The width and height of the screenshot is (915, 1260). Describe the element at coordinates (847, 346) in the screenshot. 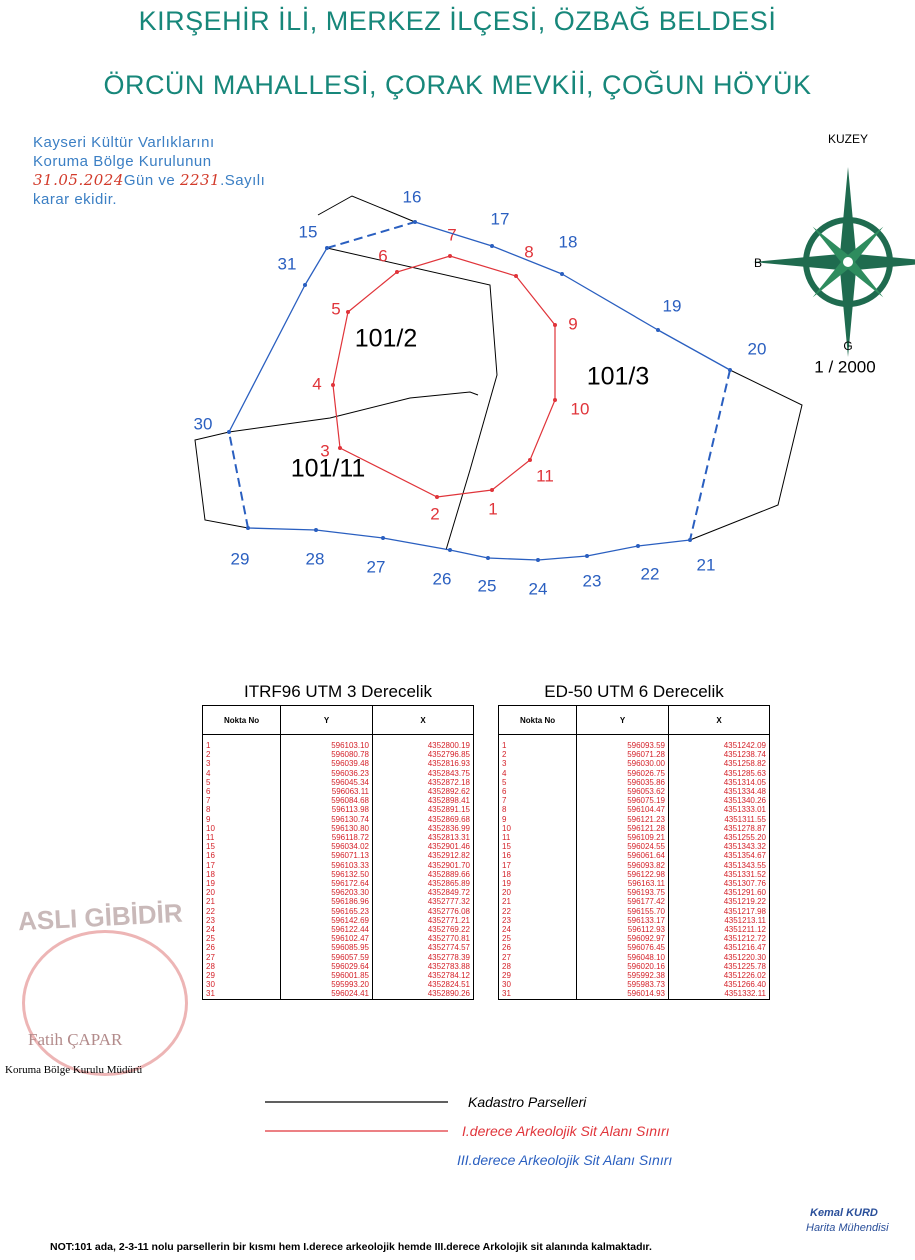

I see `south-label: G` at that location.